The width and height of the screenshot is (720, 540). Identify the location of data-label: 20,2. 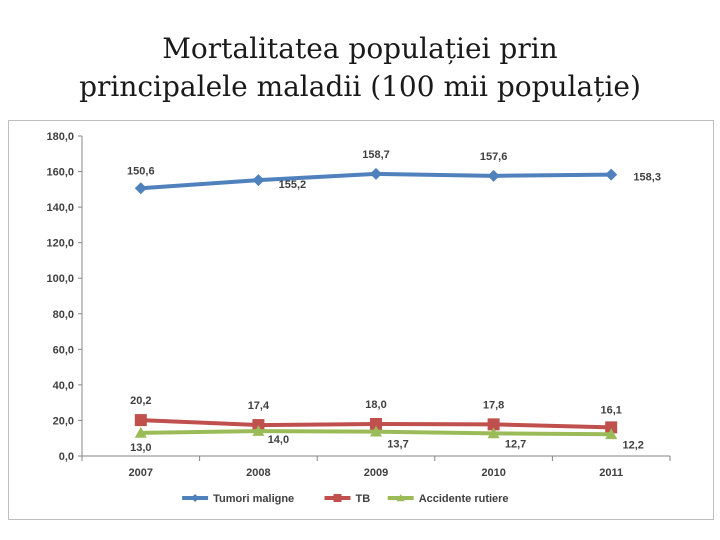
(140, 401).